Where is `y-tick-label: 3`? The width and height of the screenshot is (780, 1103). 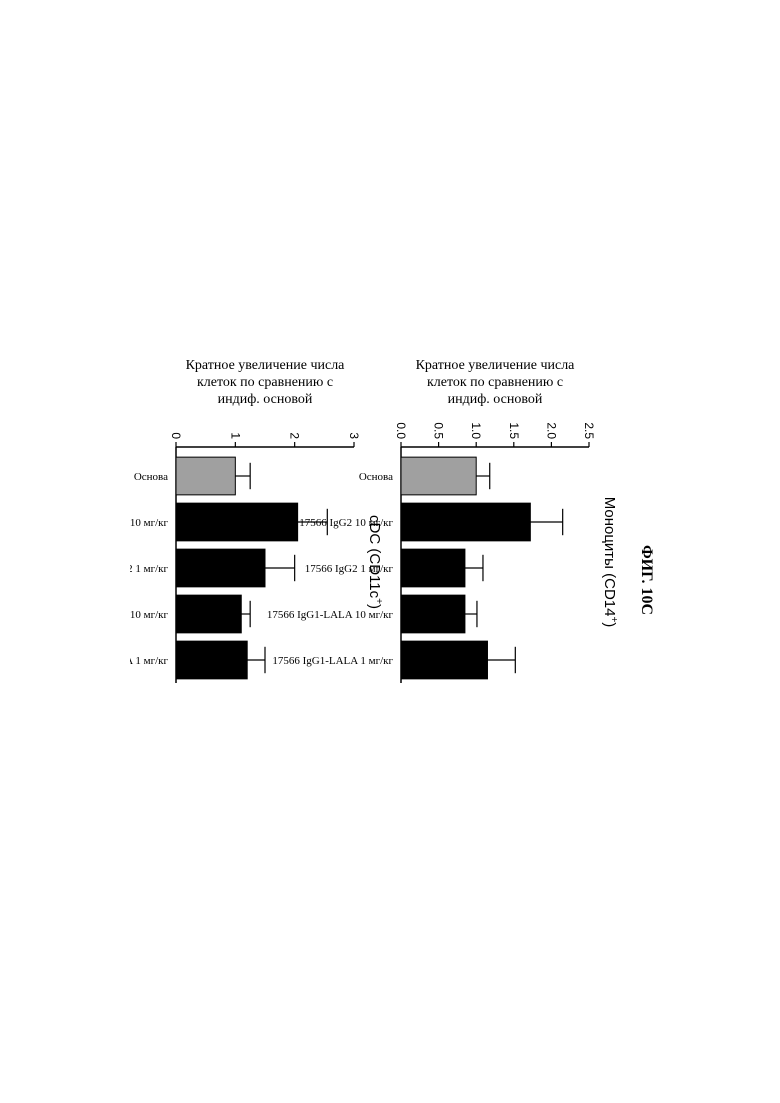 y-tick-label: 3 is located at coordinates (354, 435).